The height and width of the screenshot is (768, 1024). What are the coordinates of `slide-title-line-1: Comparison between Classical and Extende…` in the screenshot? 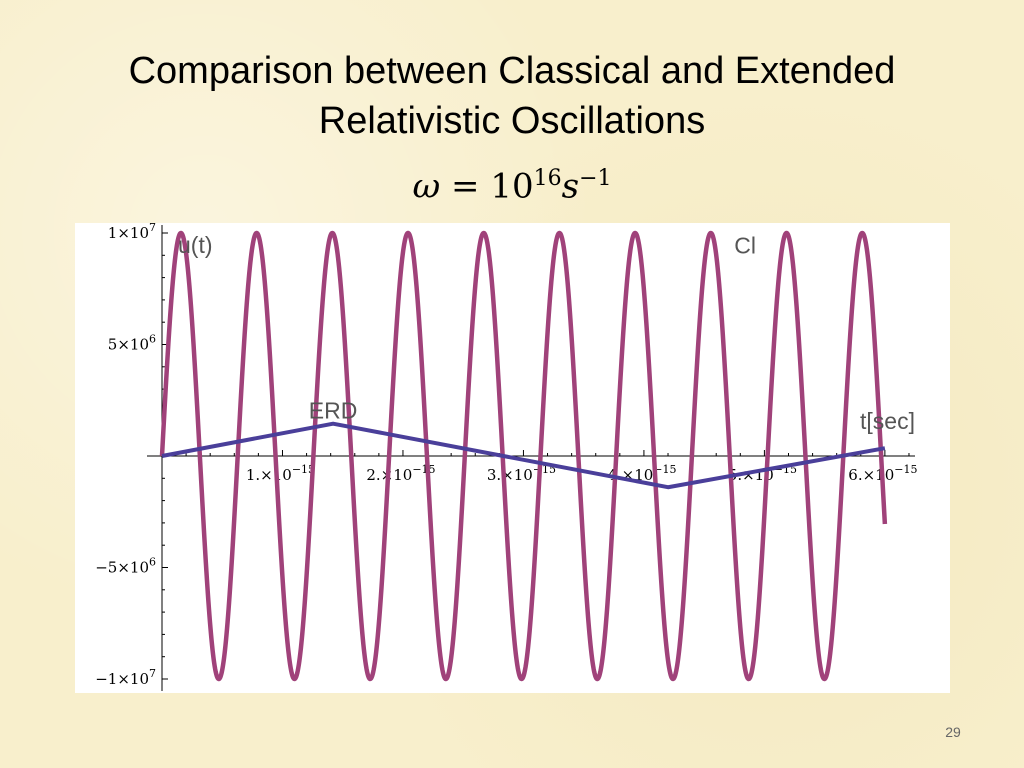 It's located at (512, 71).